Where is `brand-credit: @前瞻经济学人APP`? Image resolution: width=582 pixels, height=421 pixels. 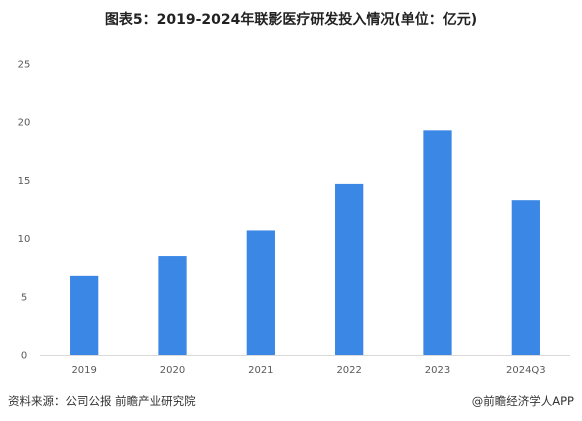
brand-credit: @前瞻经济学人APP is located at coordinates (522, 401).